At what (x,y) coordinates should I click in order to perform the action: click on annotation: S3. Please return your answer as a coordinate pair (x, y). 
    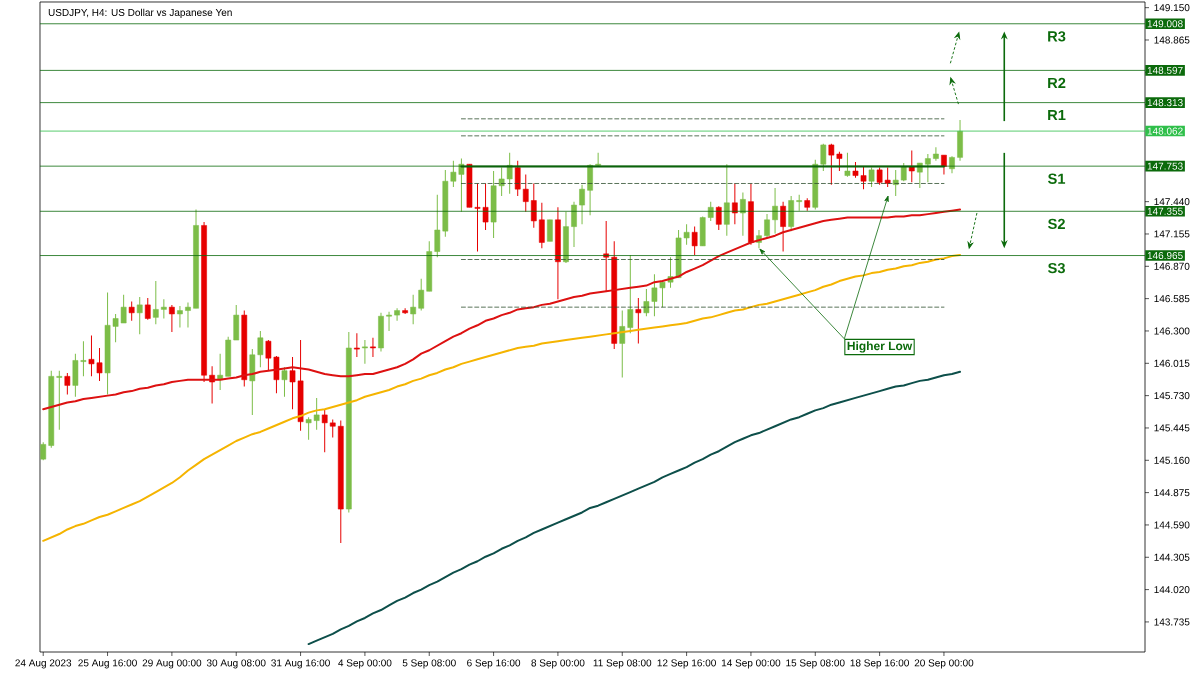
    Looking at the image, I should click on (1056, 268).